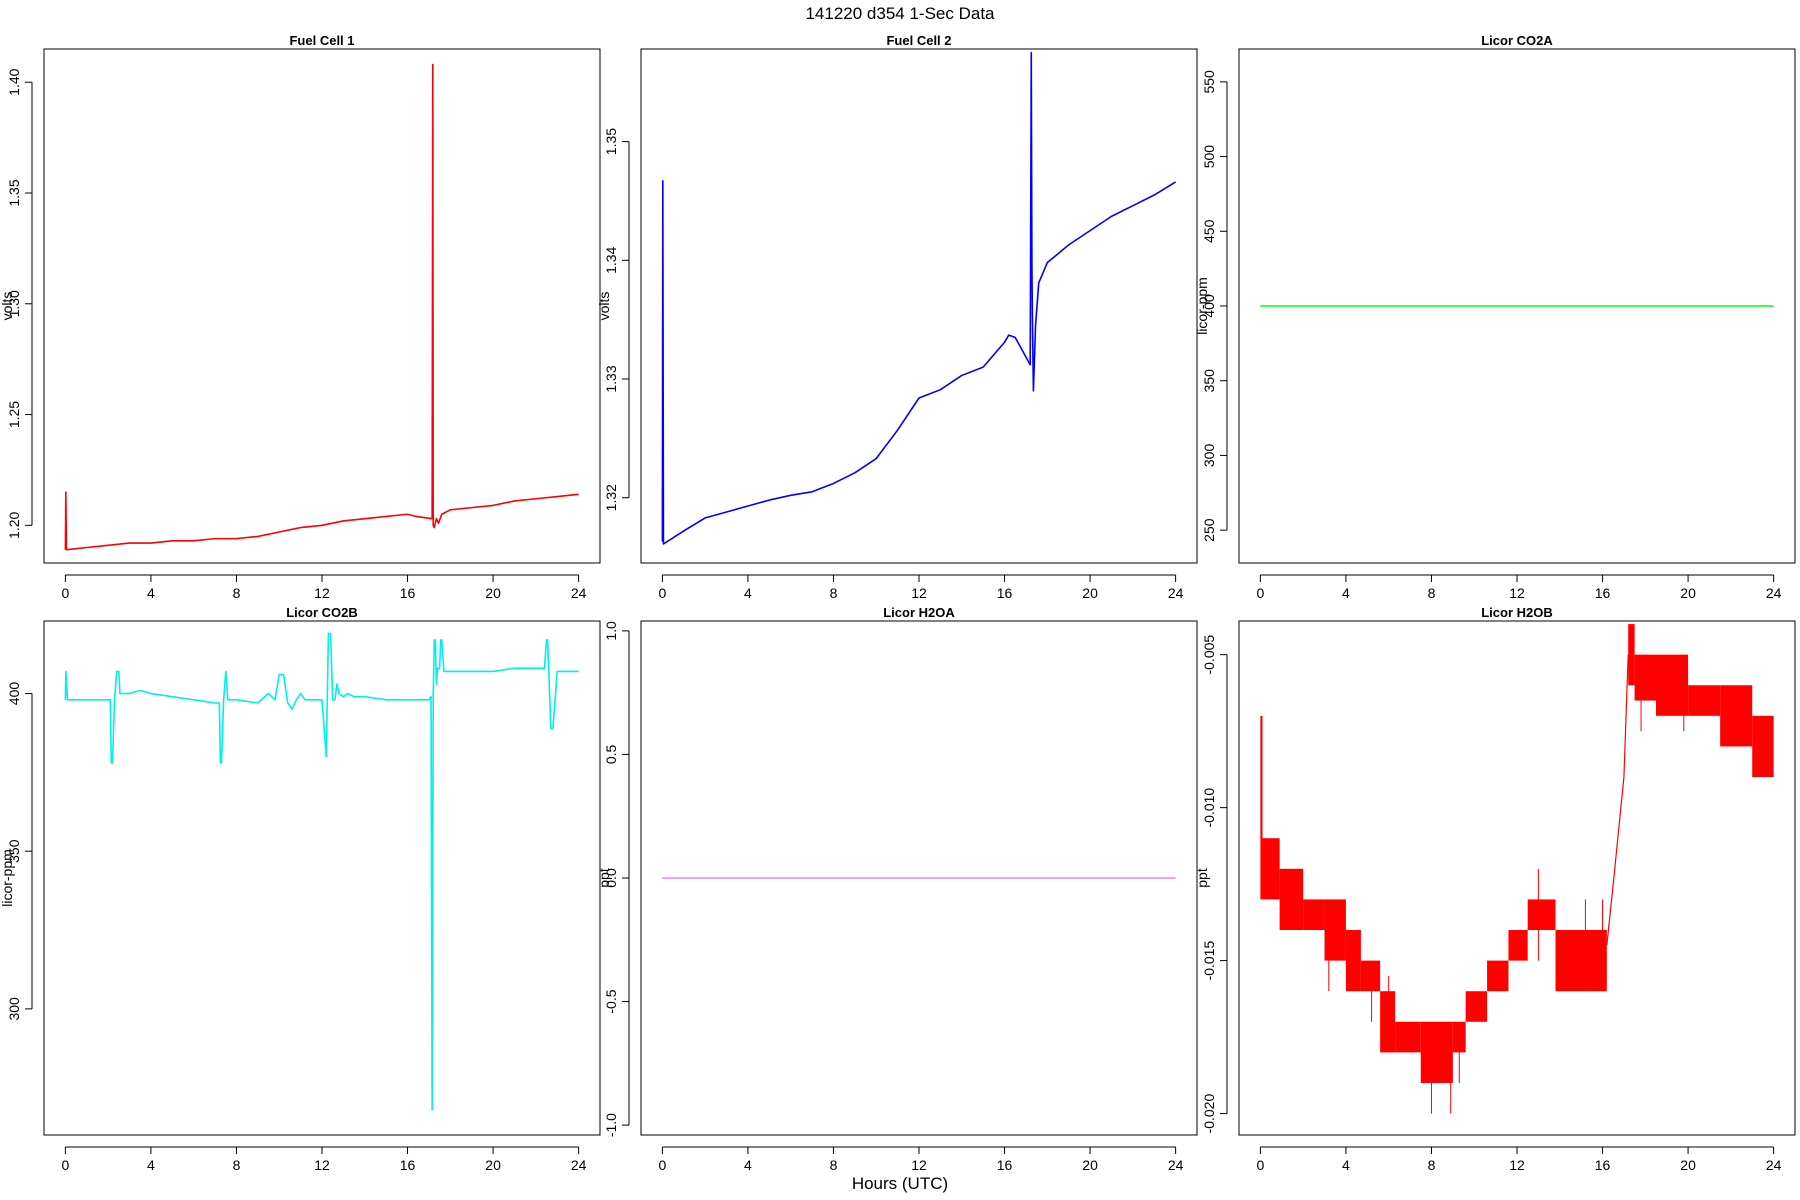 The height and width of the screenshot is (1200, 1800). Describe the element at coordinates (1209, 655) in the screenshot. I see `y-tick-label: -0.005` at that location.